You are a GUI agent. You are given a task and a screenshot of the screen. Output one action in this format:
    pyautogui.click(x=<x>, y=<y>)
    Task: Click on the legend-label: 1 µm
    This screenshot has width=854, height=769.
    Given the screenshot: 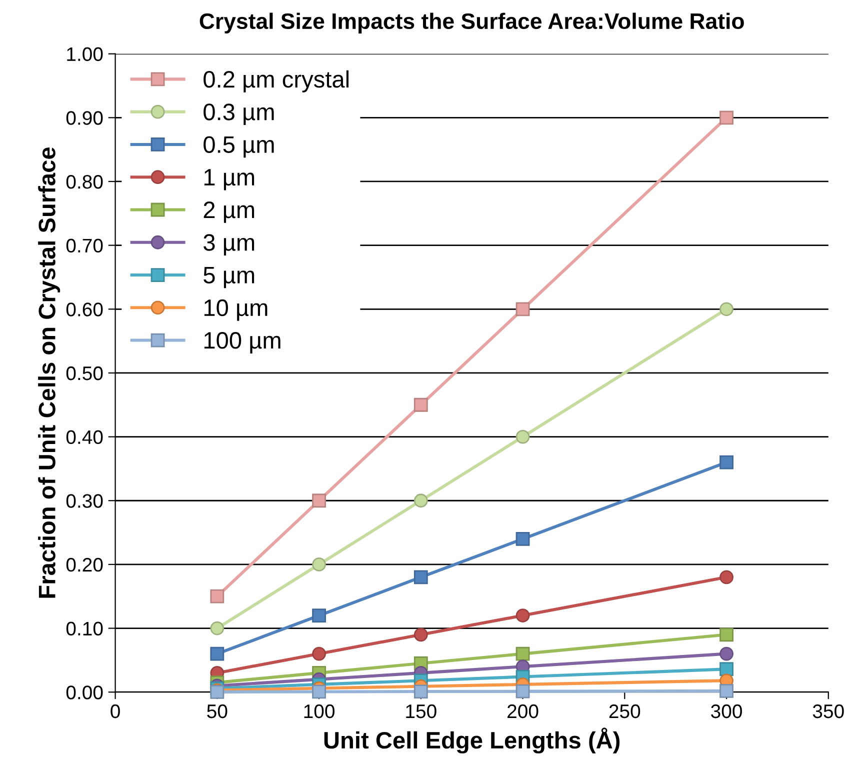 What is the action you would take?
    pyautogui.click(x=229, y=179)
    